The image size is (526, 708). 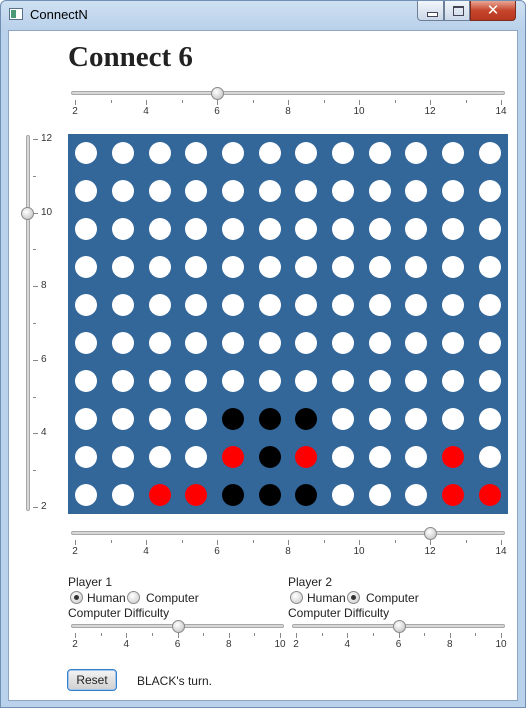 I want to click on reset-button: Reset, so click(x=92, y=680).